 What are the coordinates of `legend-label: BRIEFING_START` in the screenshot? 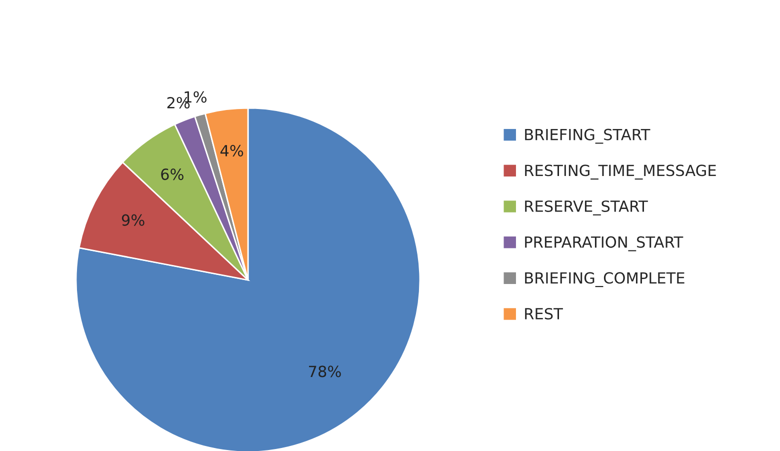 It's located at (587, 136).